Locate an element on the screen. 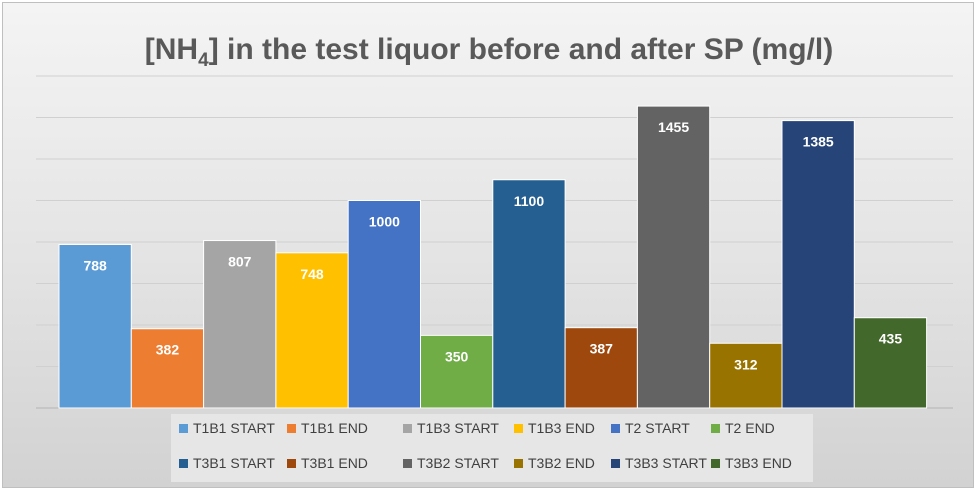 The width and height of the screenshot is (978, 492). legend-item: T3B1 START is located at coordinates (227, 463).